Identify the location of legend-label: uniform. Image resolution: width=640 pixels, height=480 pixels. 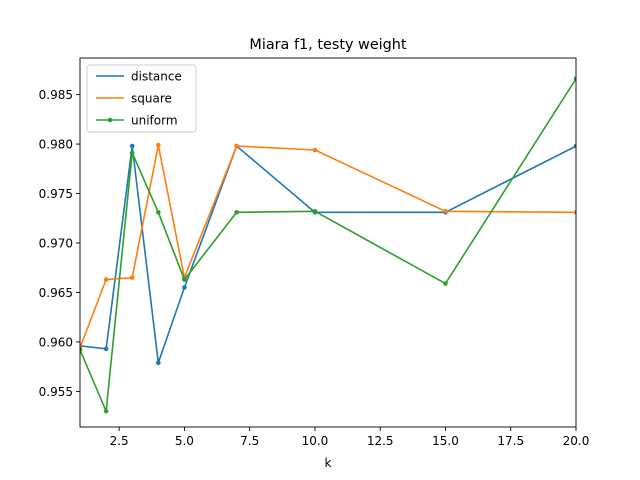
(154, 121).